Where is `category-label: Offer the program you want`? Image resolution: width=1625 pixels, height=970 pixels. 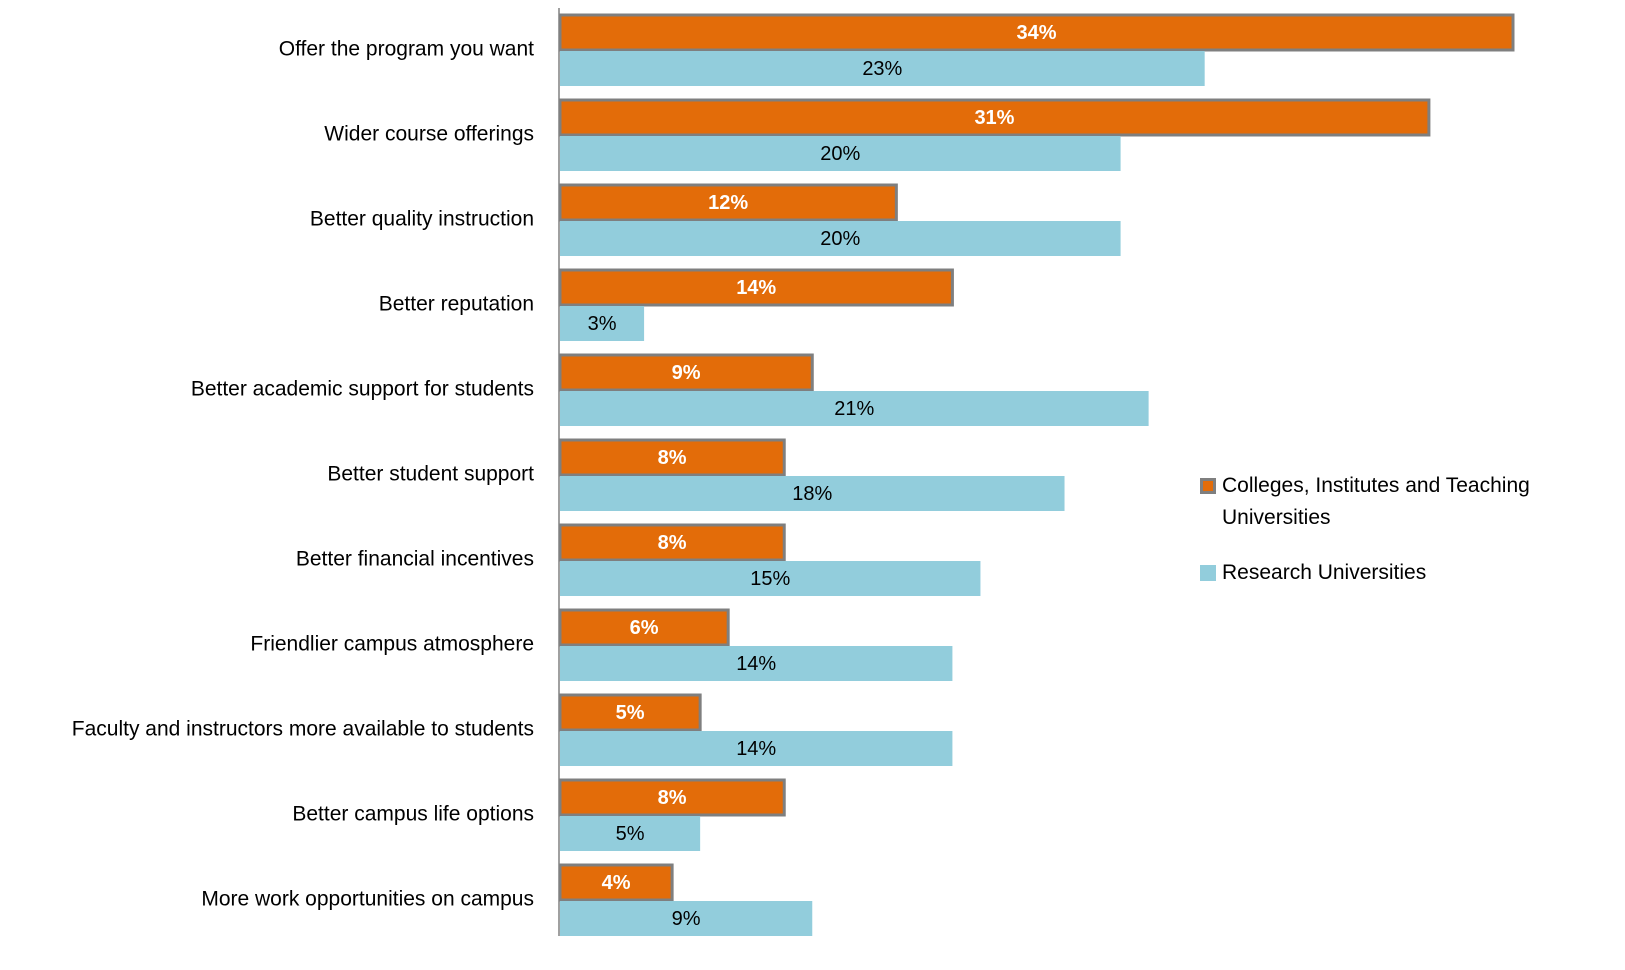
category-label: Offer the program you want is located at coordinates (406, 49).